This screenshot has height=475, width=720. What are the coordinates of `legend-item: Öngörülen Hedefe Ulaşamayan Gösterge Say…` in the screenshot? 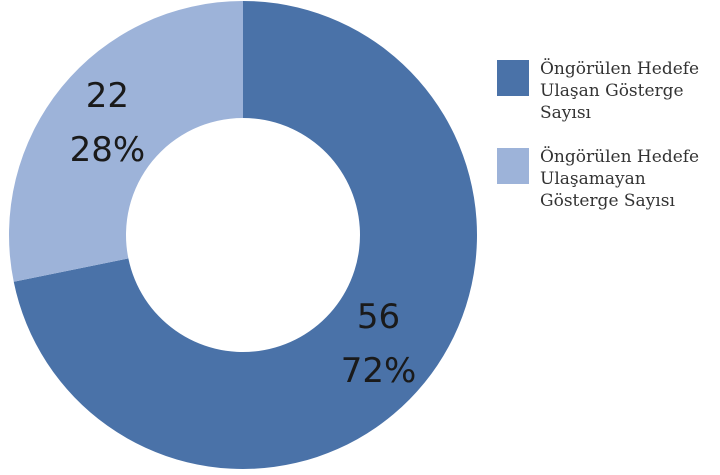 It's located at (604, 179).